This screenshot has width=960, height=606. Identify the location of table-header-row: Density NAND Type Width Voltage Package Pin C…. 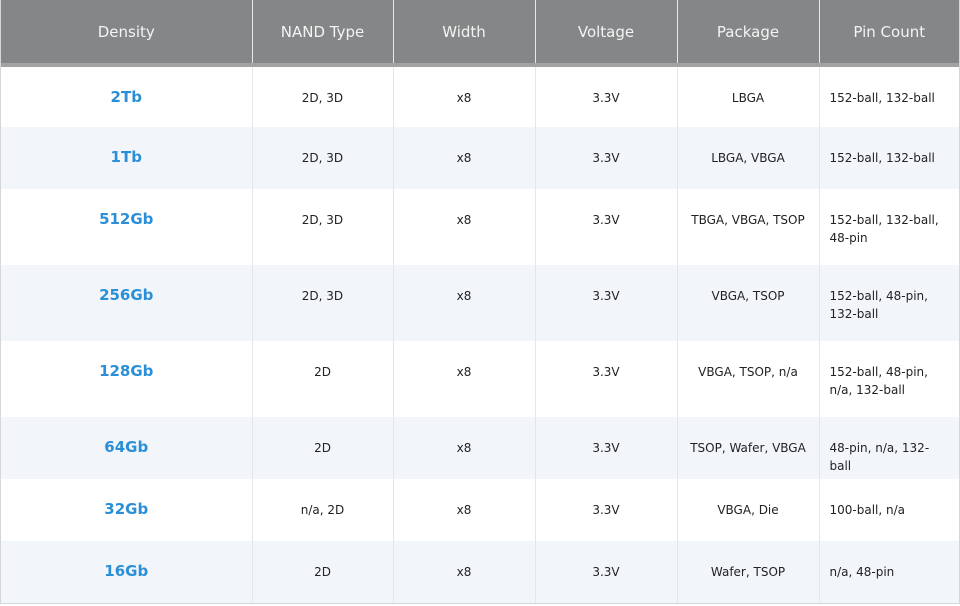
(480, 33).